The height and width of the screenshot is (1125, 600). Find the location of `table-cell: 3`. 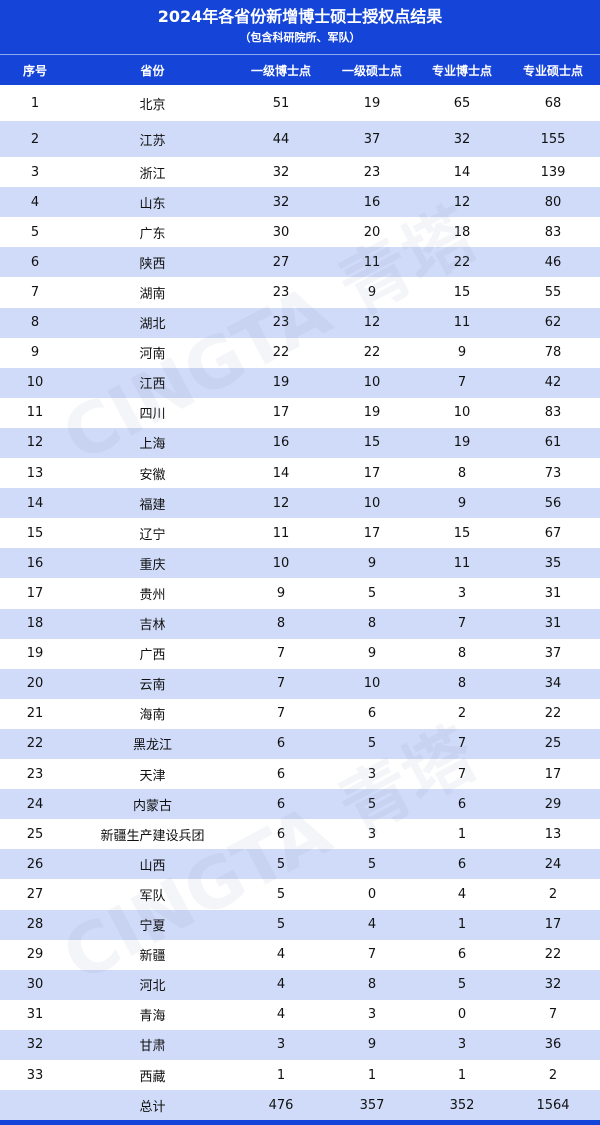

table-cell: 3 is located at coordinates (462, 593).